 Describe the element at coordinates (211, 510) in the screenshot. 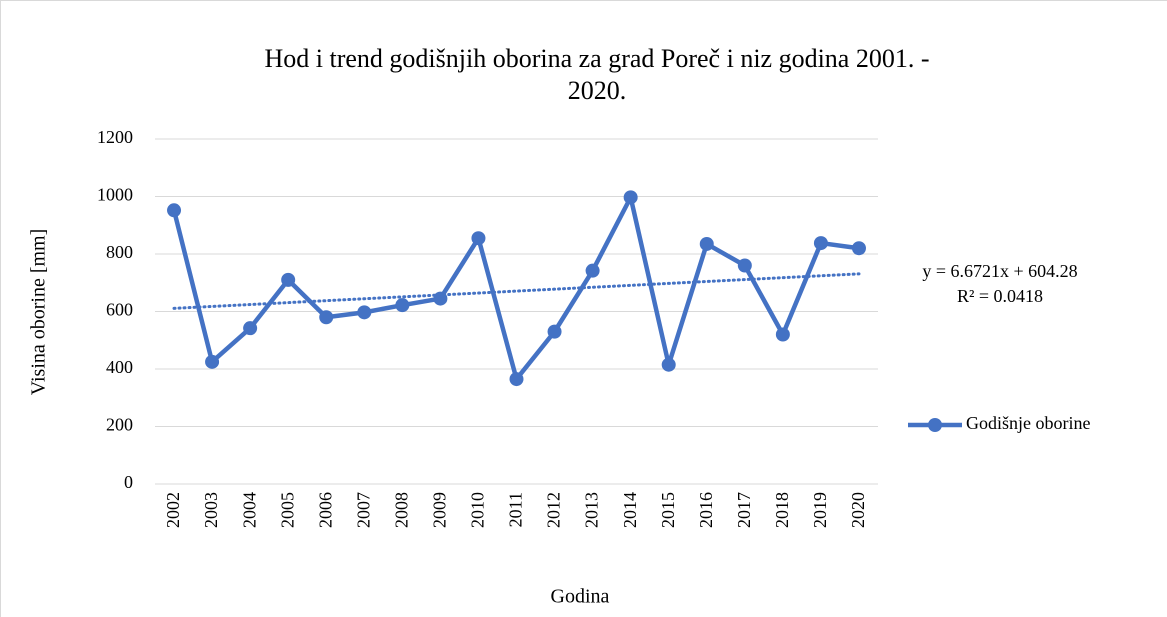

I see `x-tick-label: 2003` at that location.